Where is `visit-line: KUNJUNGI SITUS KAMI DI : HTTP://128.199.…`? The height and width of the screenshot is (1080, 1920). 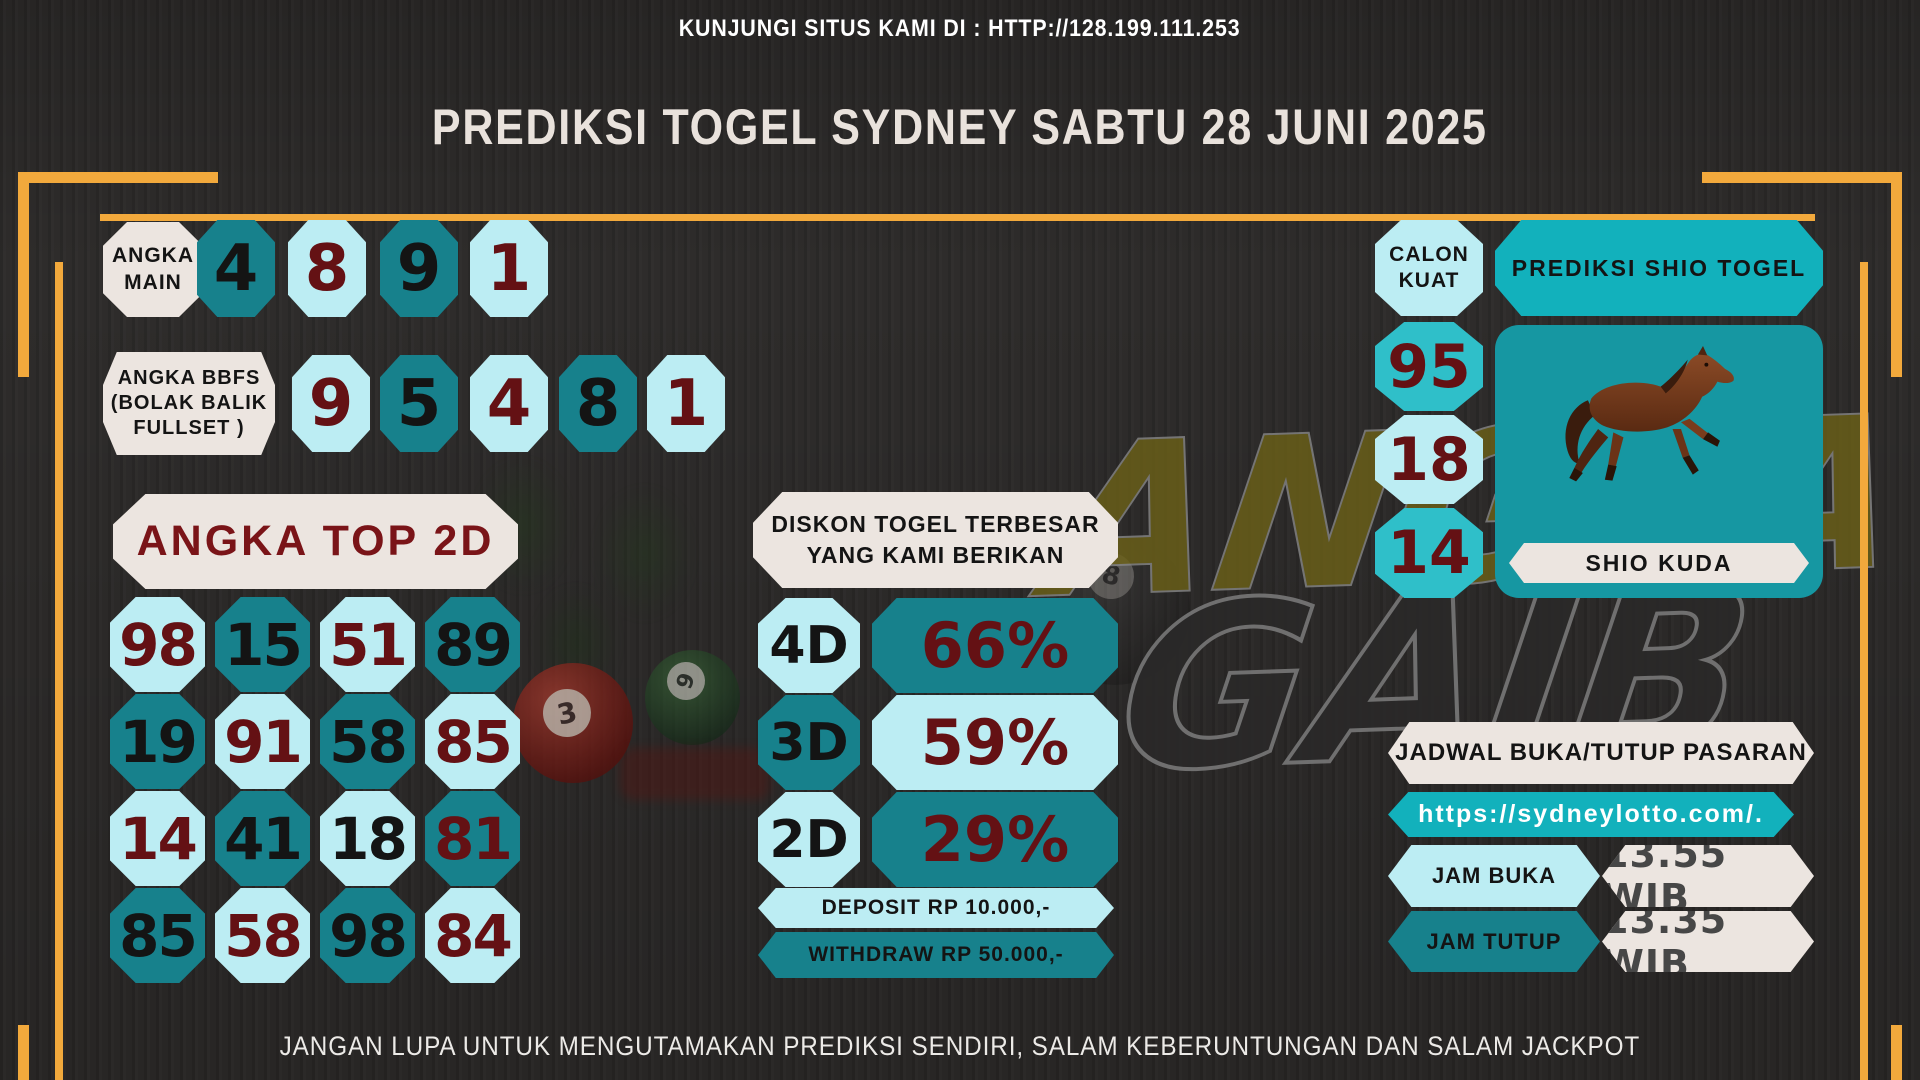 visit-line: KUNJUNGI SITUS KAMI DI : HTTP://128.199.… is located at coordinates (960, 29).